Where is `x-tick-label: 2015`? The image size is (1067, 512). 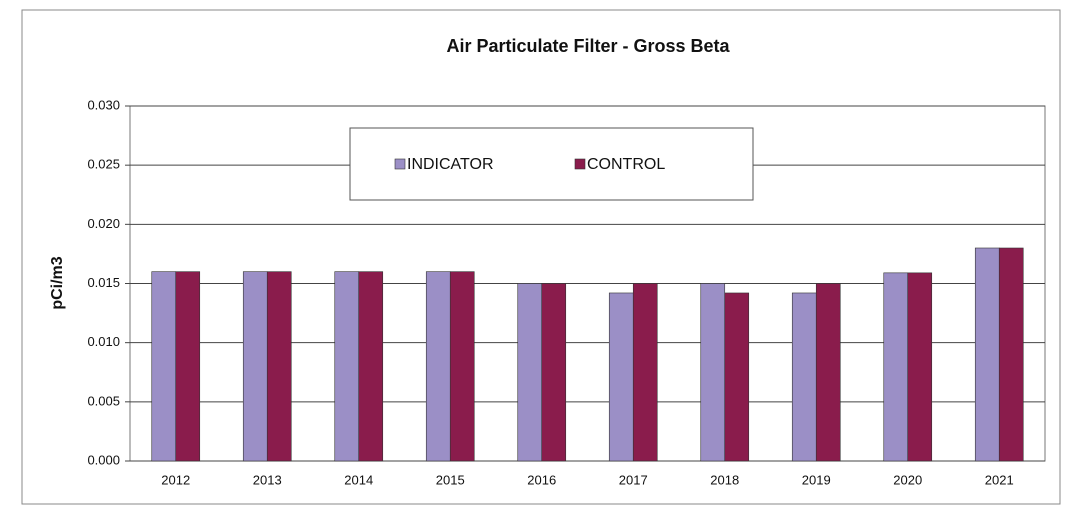
x-tick-label: 2015 is located at coordinates (450, 479).